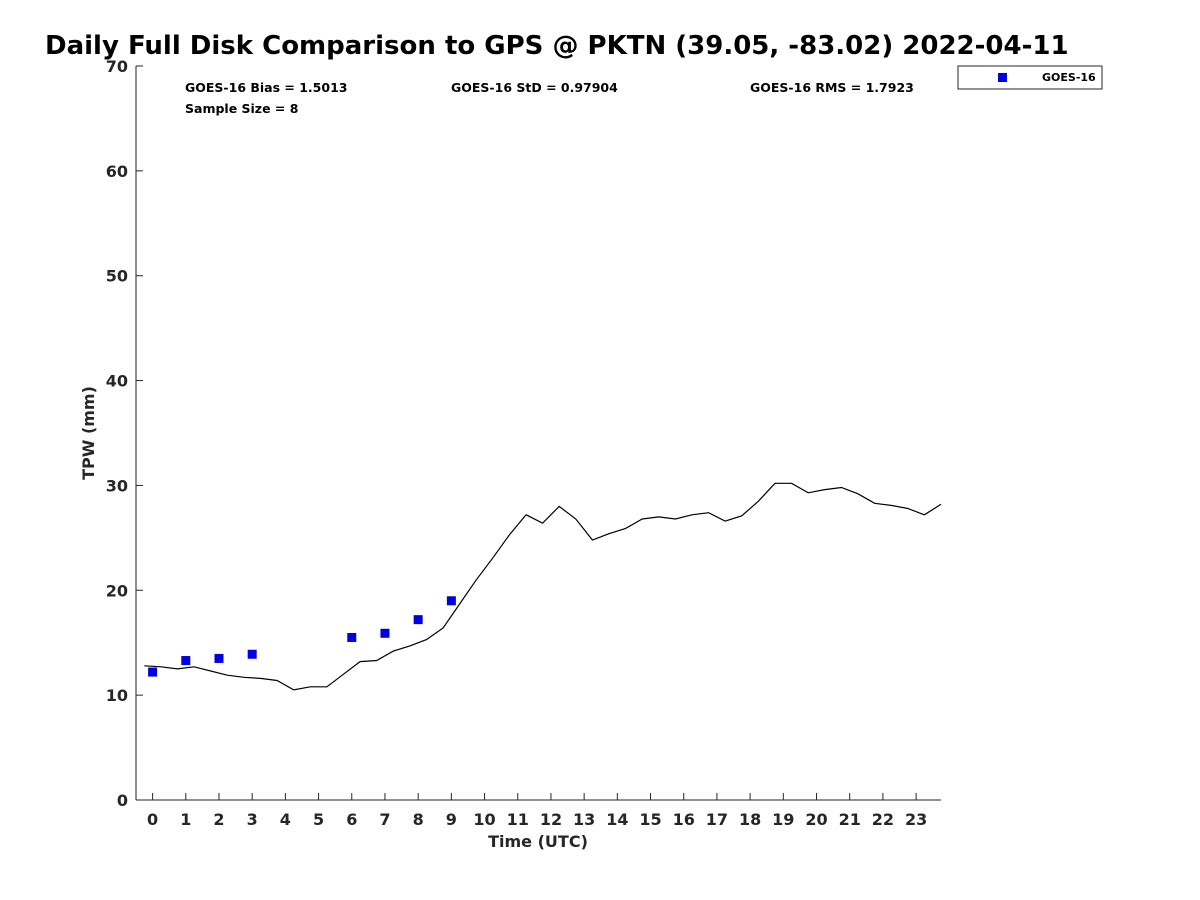  I want to click on legend: GOES-16, so click(1030, 77).